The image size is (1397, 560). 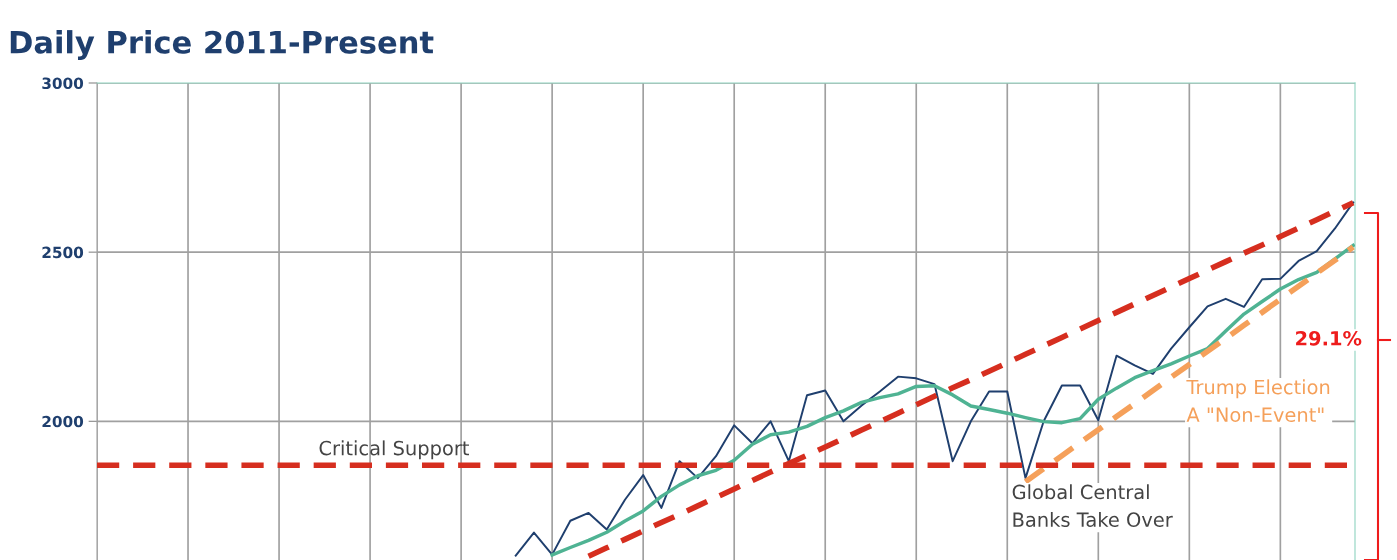 What do you see at coordinates (63, 252) in the screenshot?
I see `y-tick-label: 2500` at bounding box center [63, 252].